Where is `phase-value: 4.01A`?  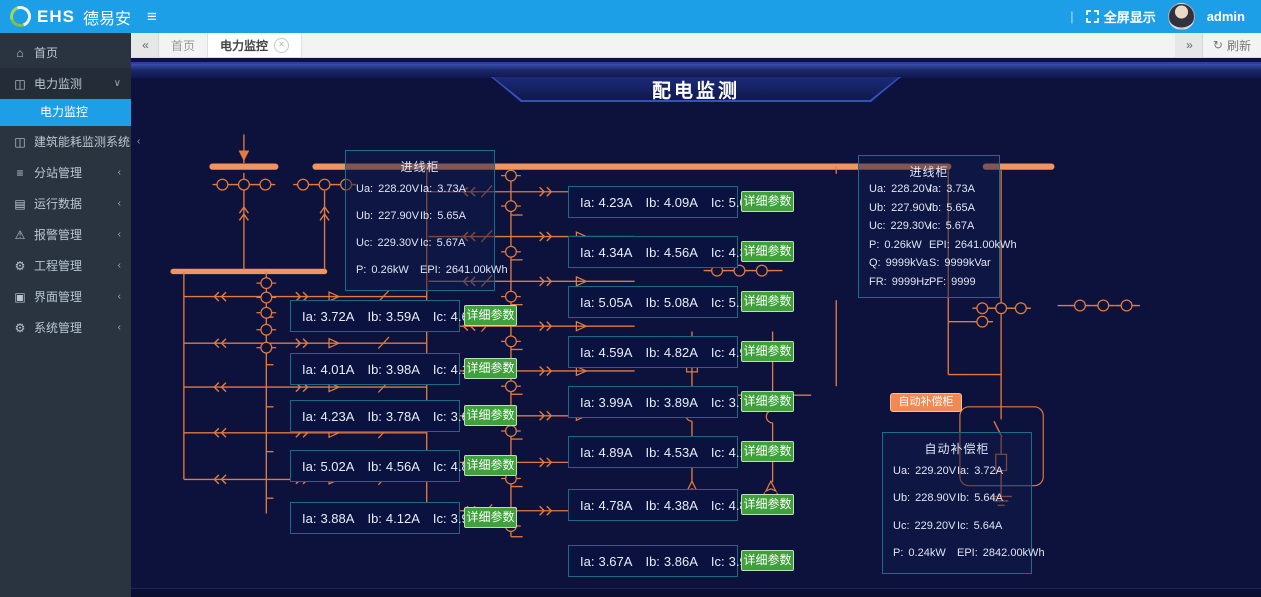
phase-value: 4.01A is located at coordinates (337, 369).